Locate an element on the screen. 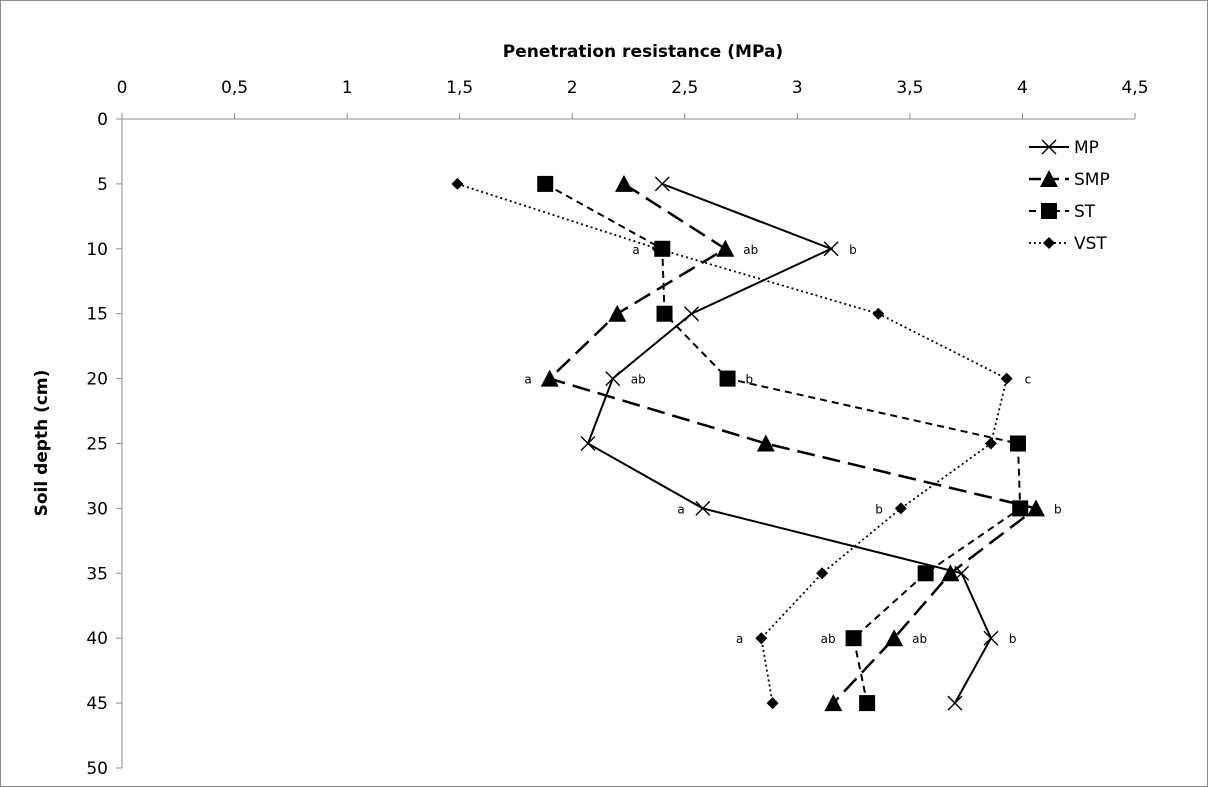  y-tick-label: 35 is located at coordinates (97, 574).